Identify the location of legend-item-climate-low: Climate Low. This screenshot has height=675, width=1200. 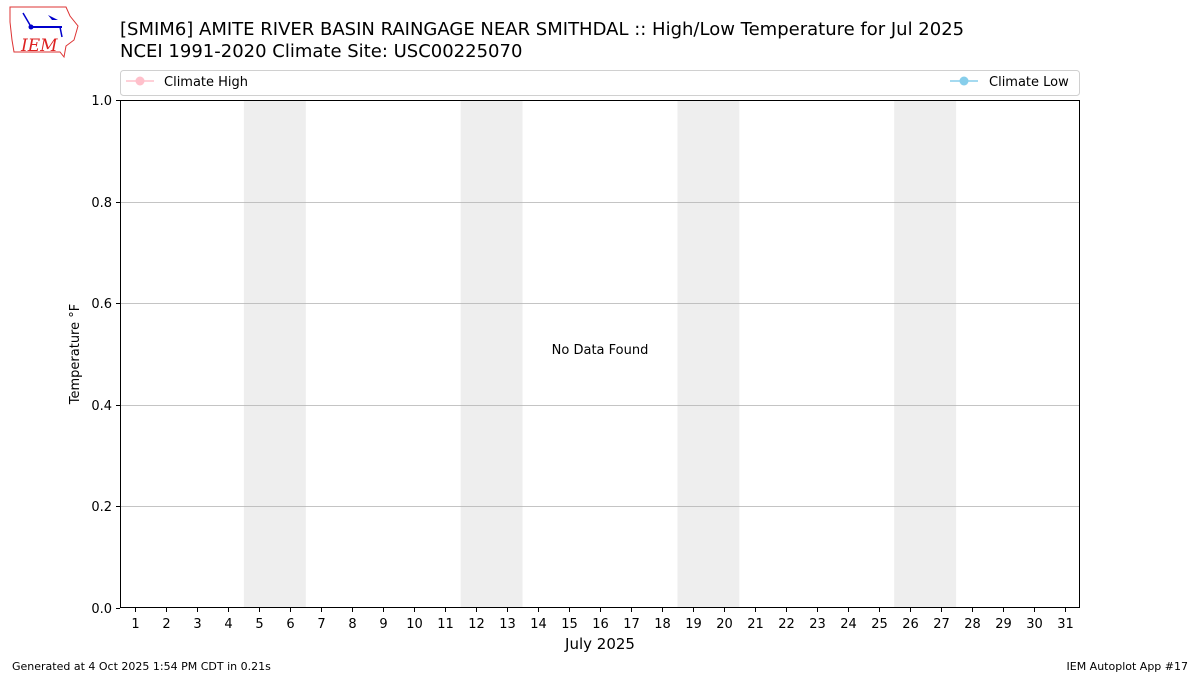
(1009, 82).